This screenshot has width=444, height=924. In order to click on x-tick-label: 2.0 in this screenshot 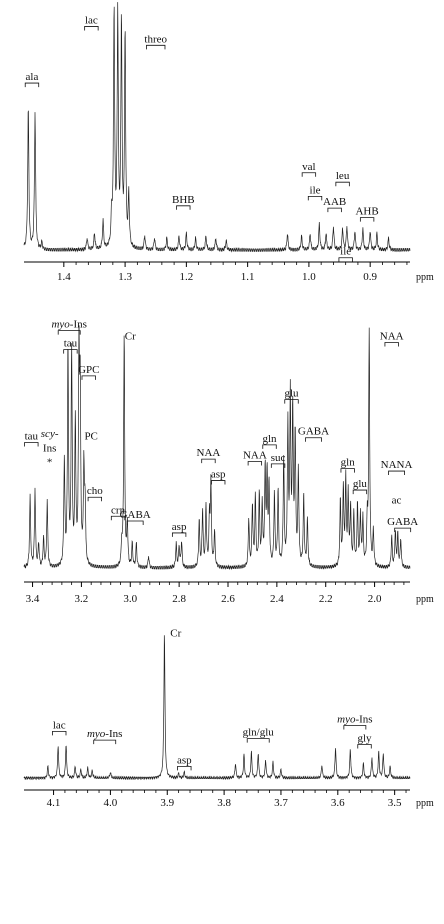, I will do `click(375, 599)`.